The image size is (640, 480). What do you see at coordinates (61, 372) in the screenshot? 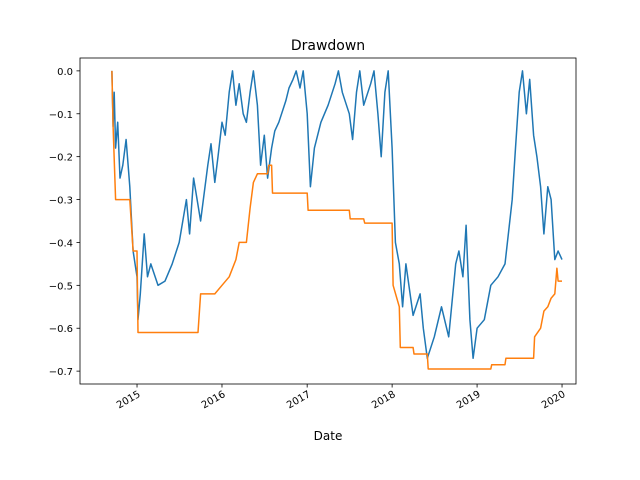
I see `y-tick-label: −0.7` at bounding box center [61, 372].